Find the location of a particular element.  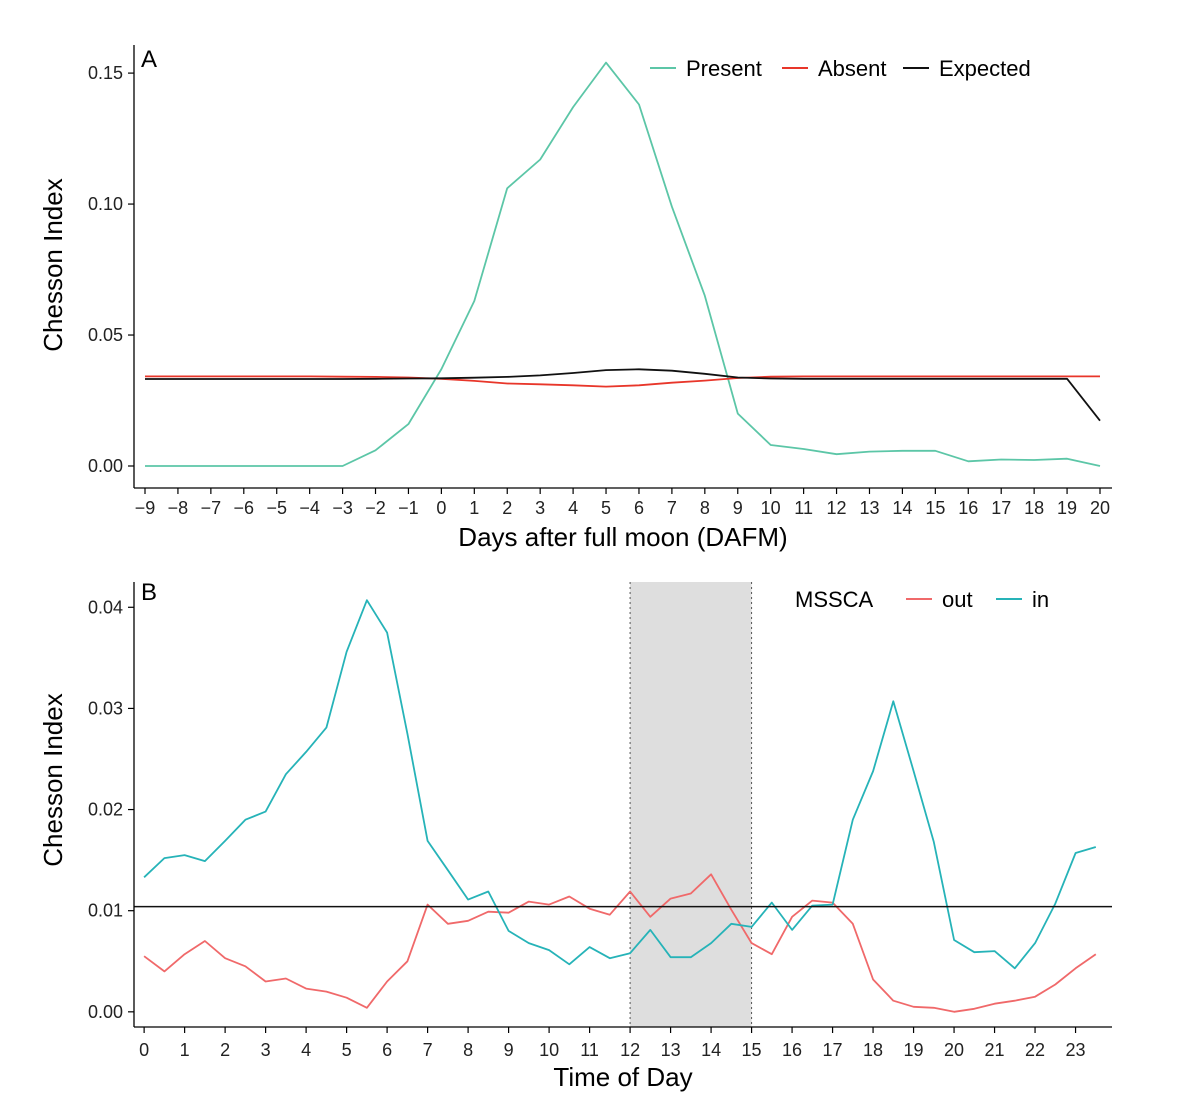

series-line-absent is located at coordinates (622, 381).